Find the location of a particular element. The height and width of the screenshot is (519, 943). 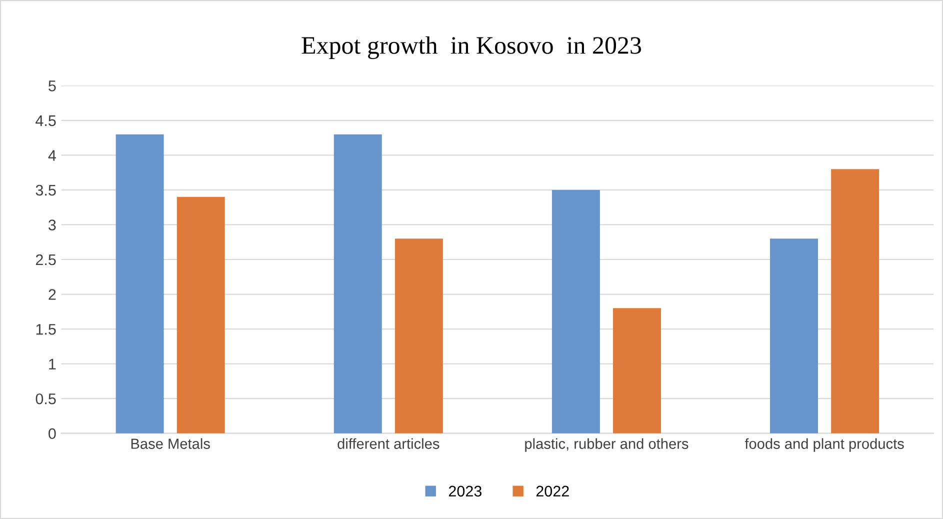

y-tick-label: 1 is located at coordinates (52, 364).